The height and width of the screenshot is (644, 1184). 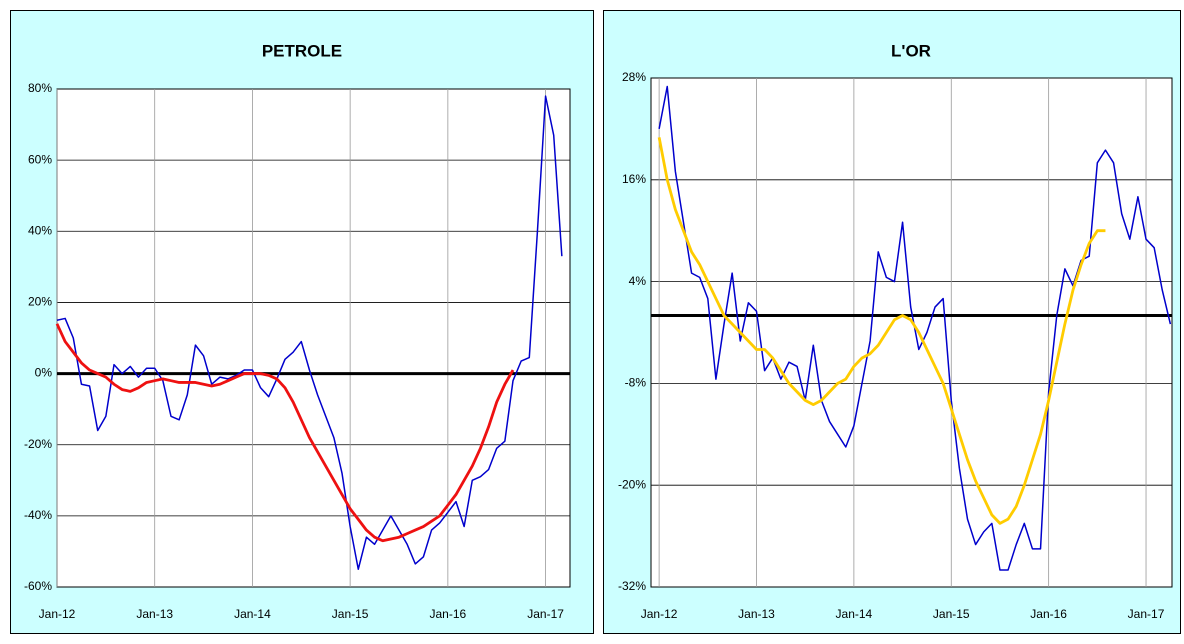 What do you see at coordinates (38, 515) in the screenshot?
I see `y-tick-label: -40%` at bounding box center [38, 515].